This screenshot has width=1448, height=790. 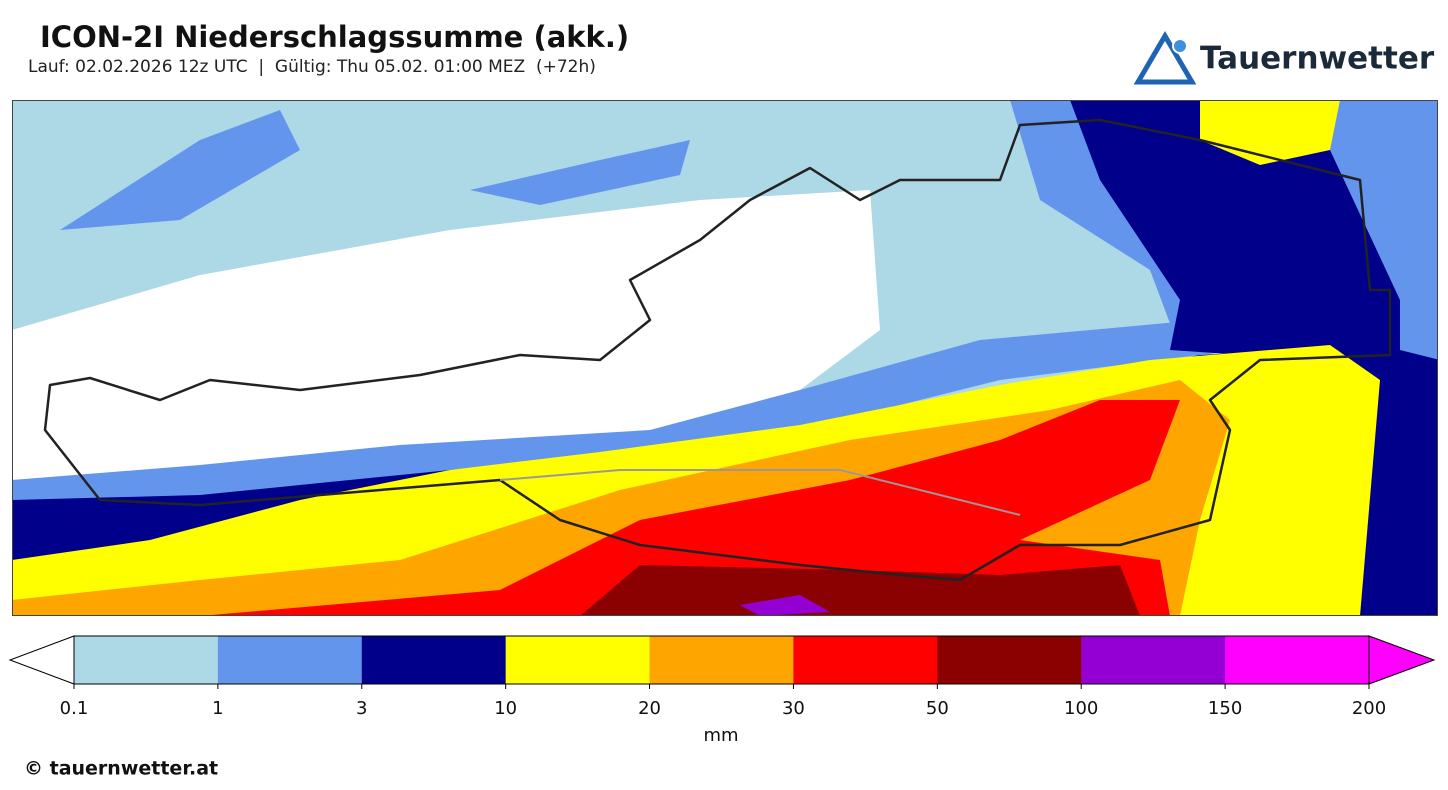 What do you see at coordinates (41, 660) in the screenshot?
I see `colorbar-under` at bounding box center [41, 660].